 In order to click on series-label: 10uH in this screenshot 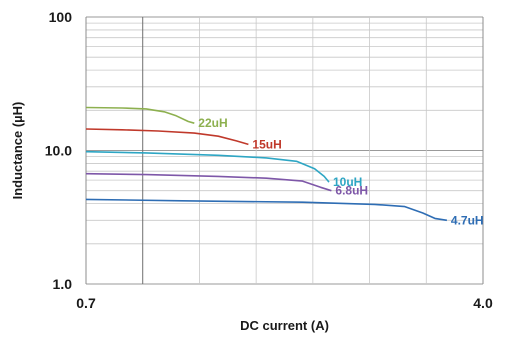, I will do `click(347, 182)`.